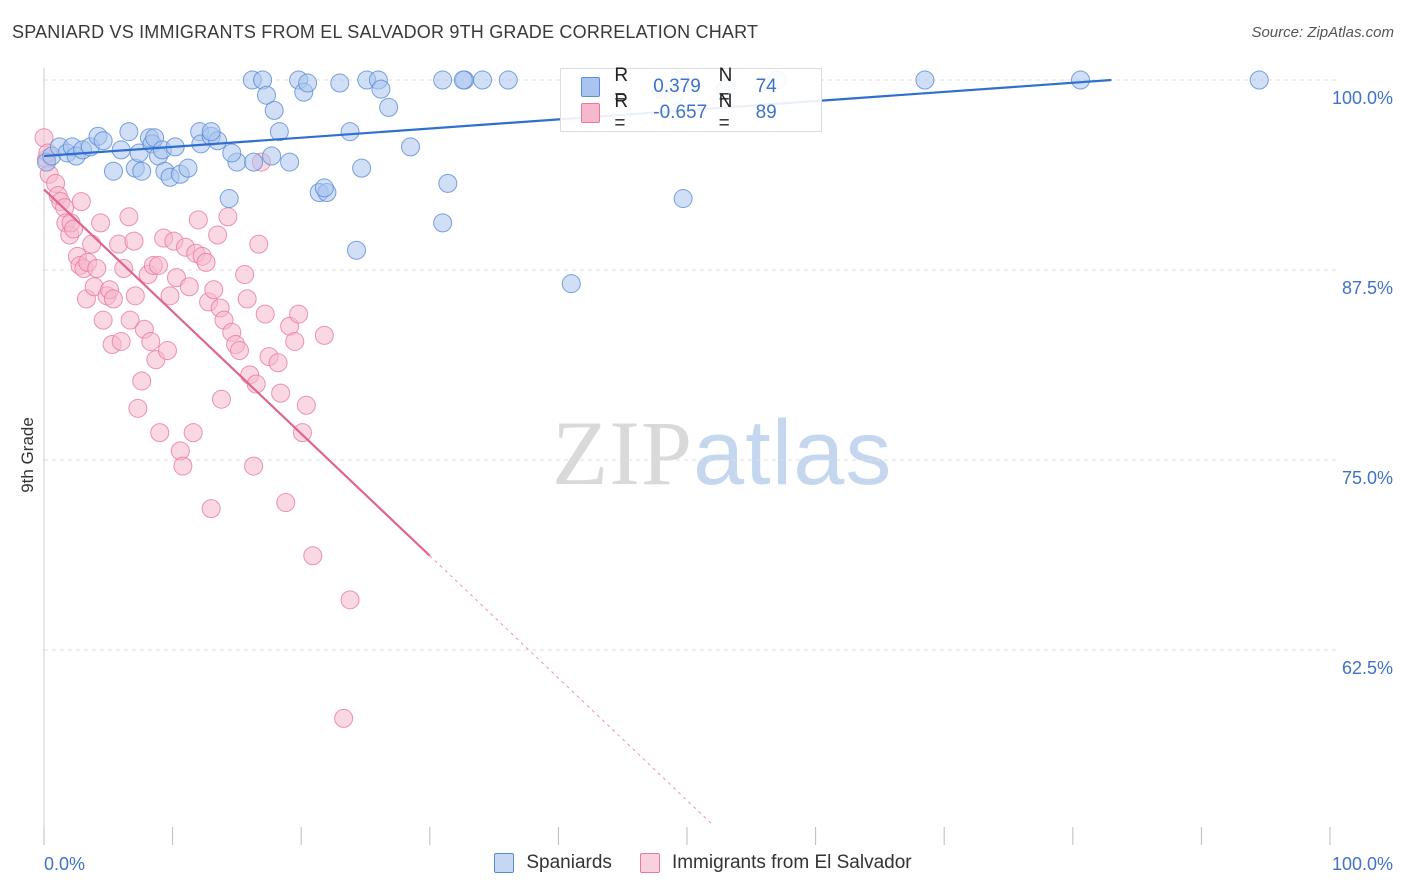 The width and height of the screenshot is (1406, 892). I want to click on y-axis-title: 9th Grade, so click(27, 455).